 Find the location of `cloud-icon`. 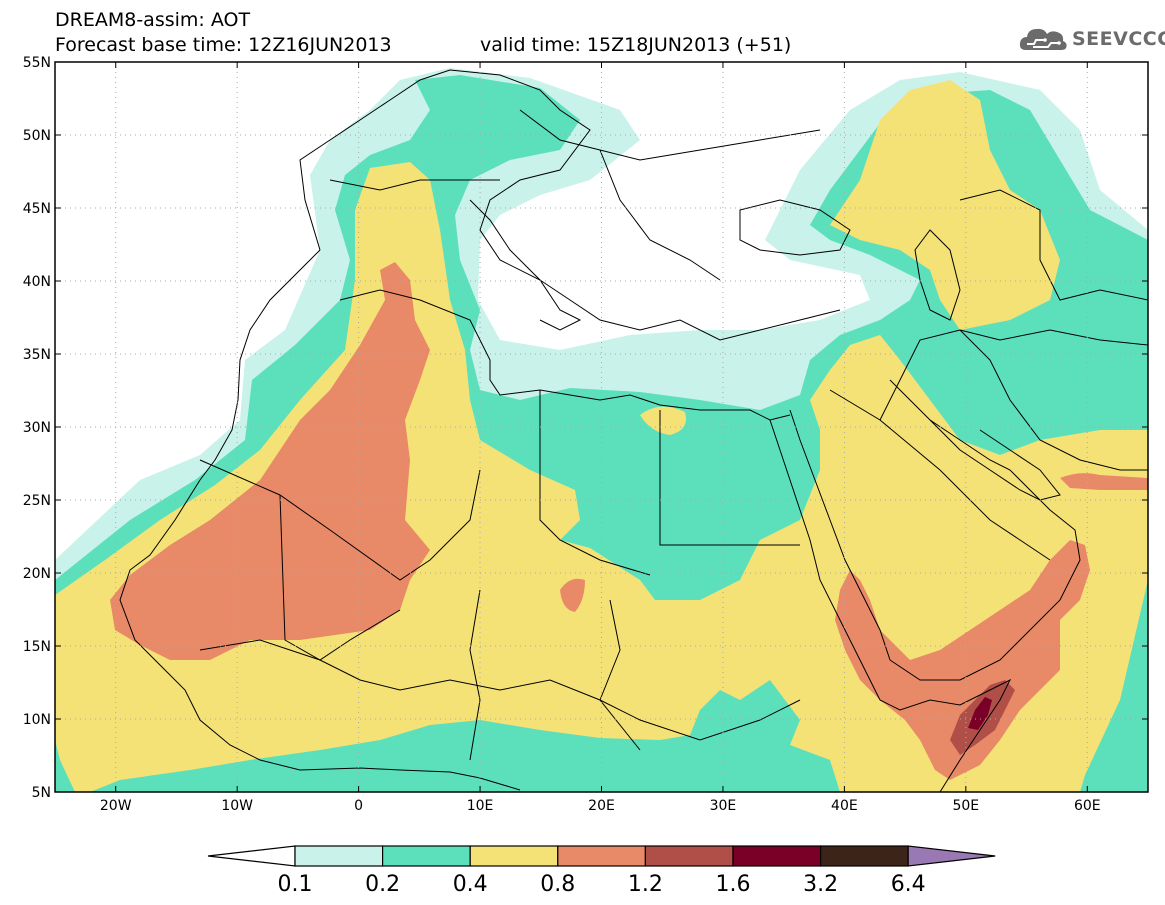

cloud-icon is located at coordinates (1043, 39).